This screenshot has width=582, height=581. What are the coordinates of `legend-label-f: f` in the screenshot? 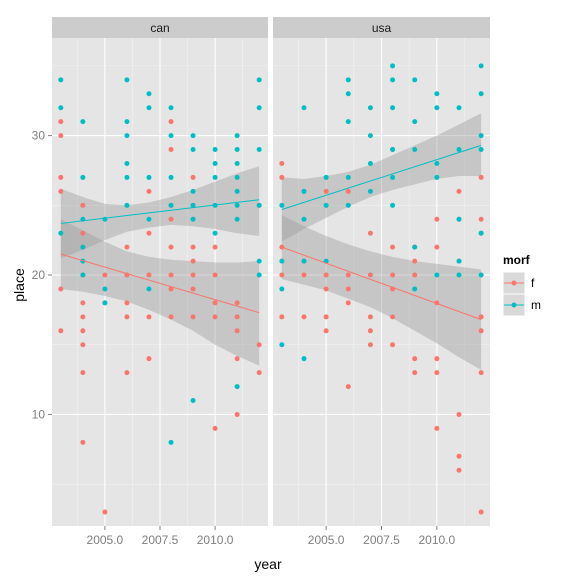 It's located at (533, 283).